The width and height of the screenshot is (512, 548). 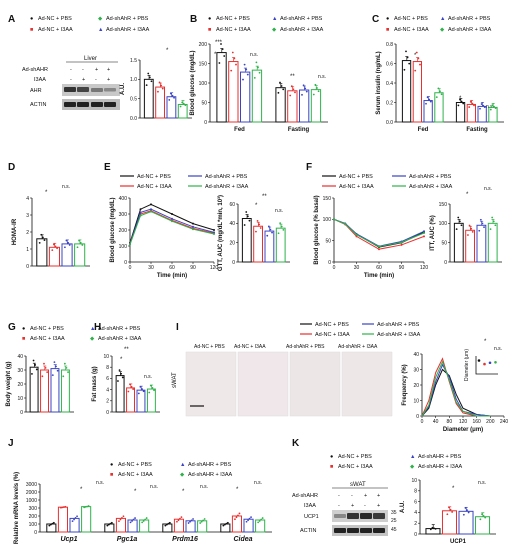 What do you see at coordinates (250, 347) in the screenshot?
I see `micro-label: Ad-NC + I3AA` at bounding box center [250, 347].